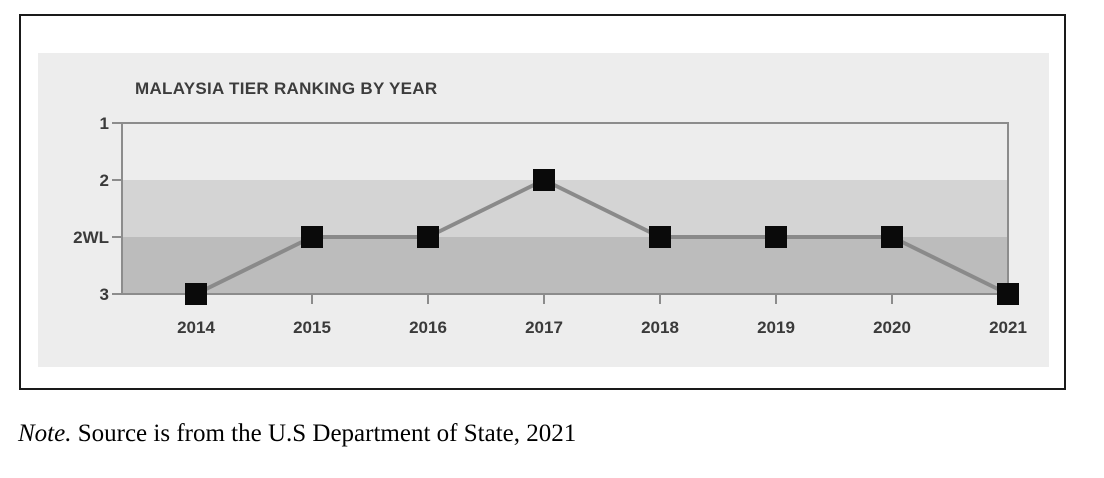 The width and height of the screenshot is (1104, 478). What do you see at coordinates (565, 265) in the screenshot?
I see `band-tier2wl` at bounding box center [565, 265].